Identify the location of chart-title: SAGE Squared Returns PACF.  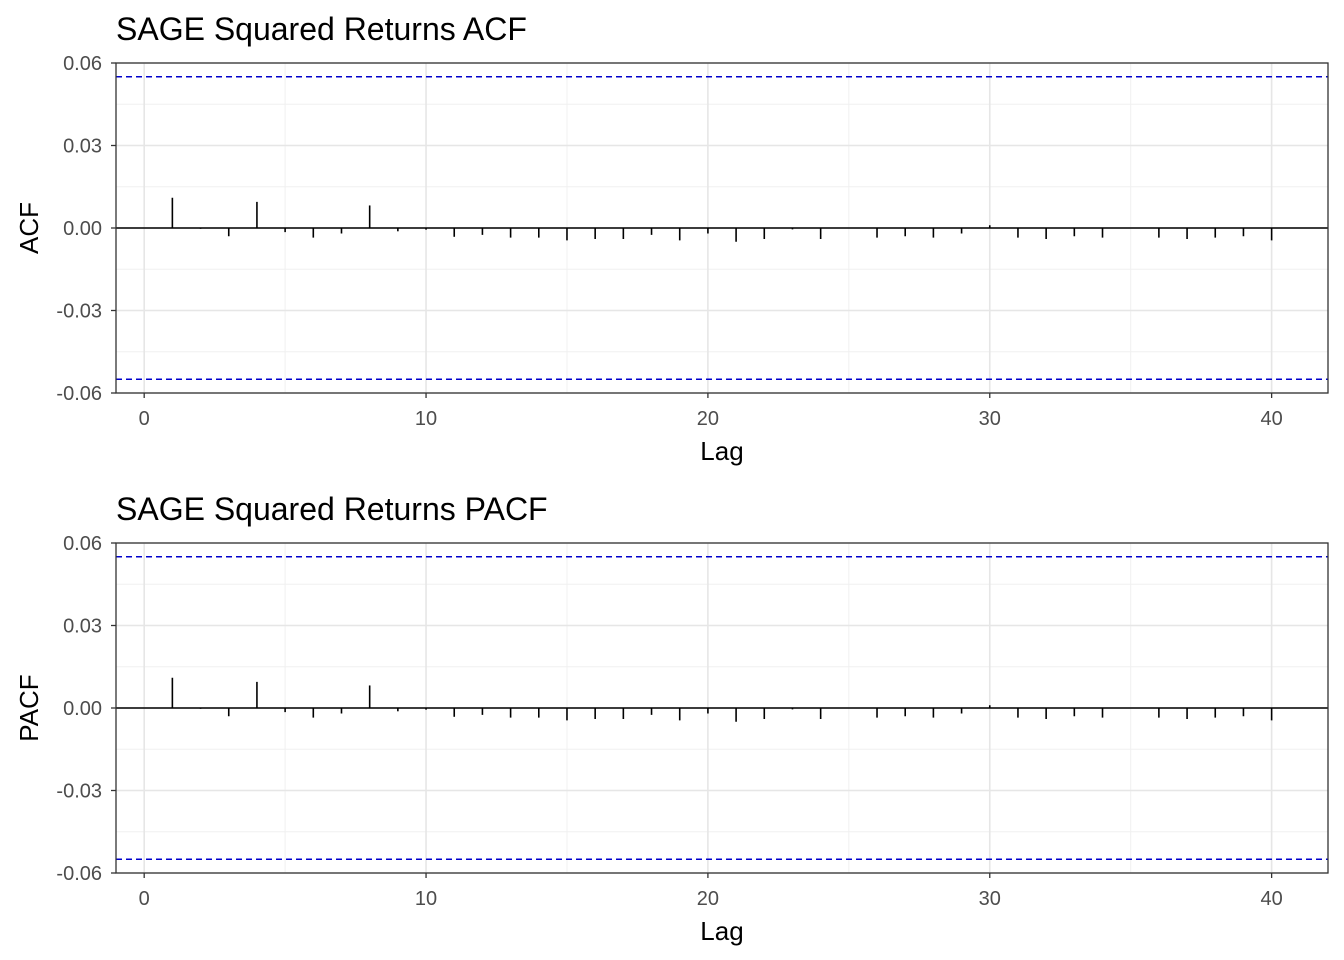
(332, 509).